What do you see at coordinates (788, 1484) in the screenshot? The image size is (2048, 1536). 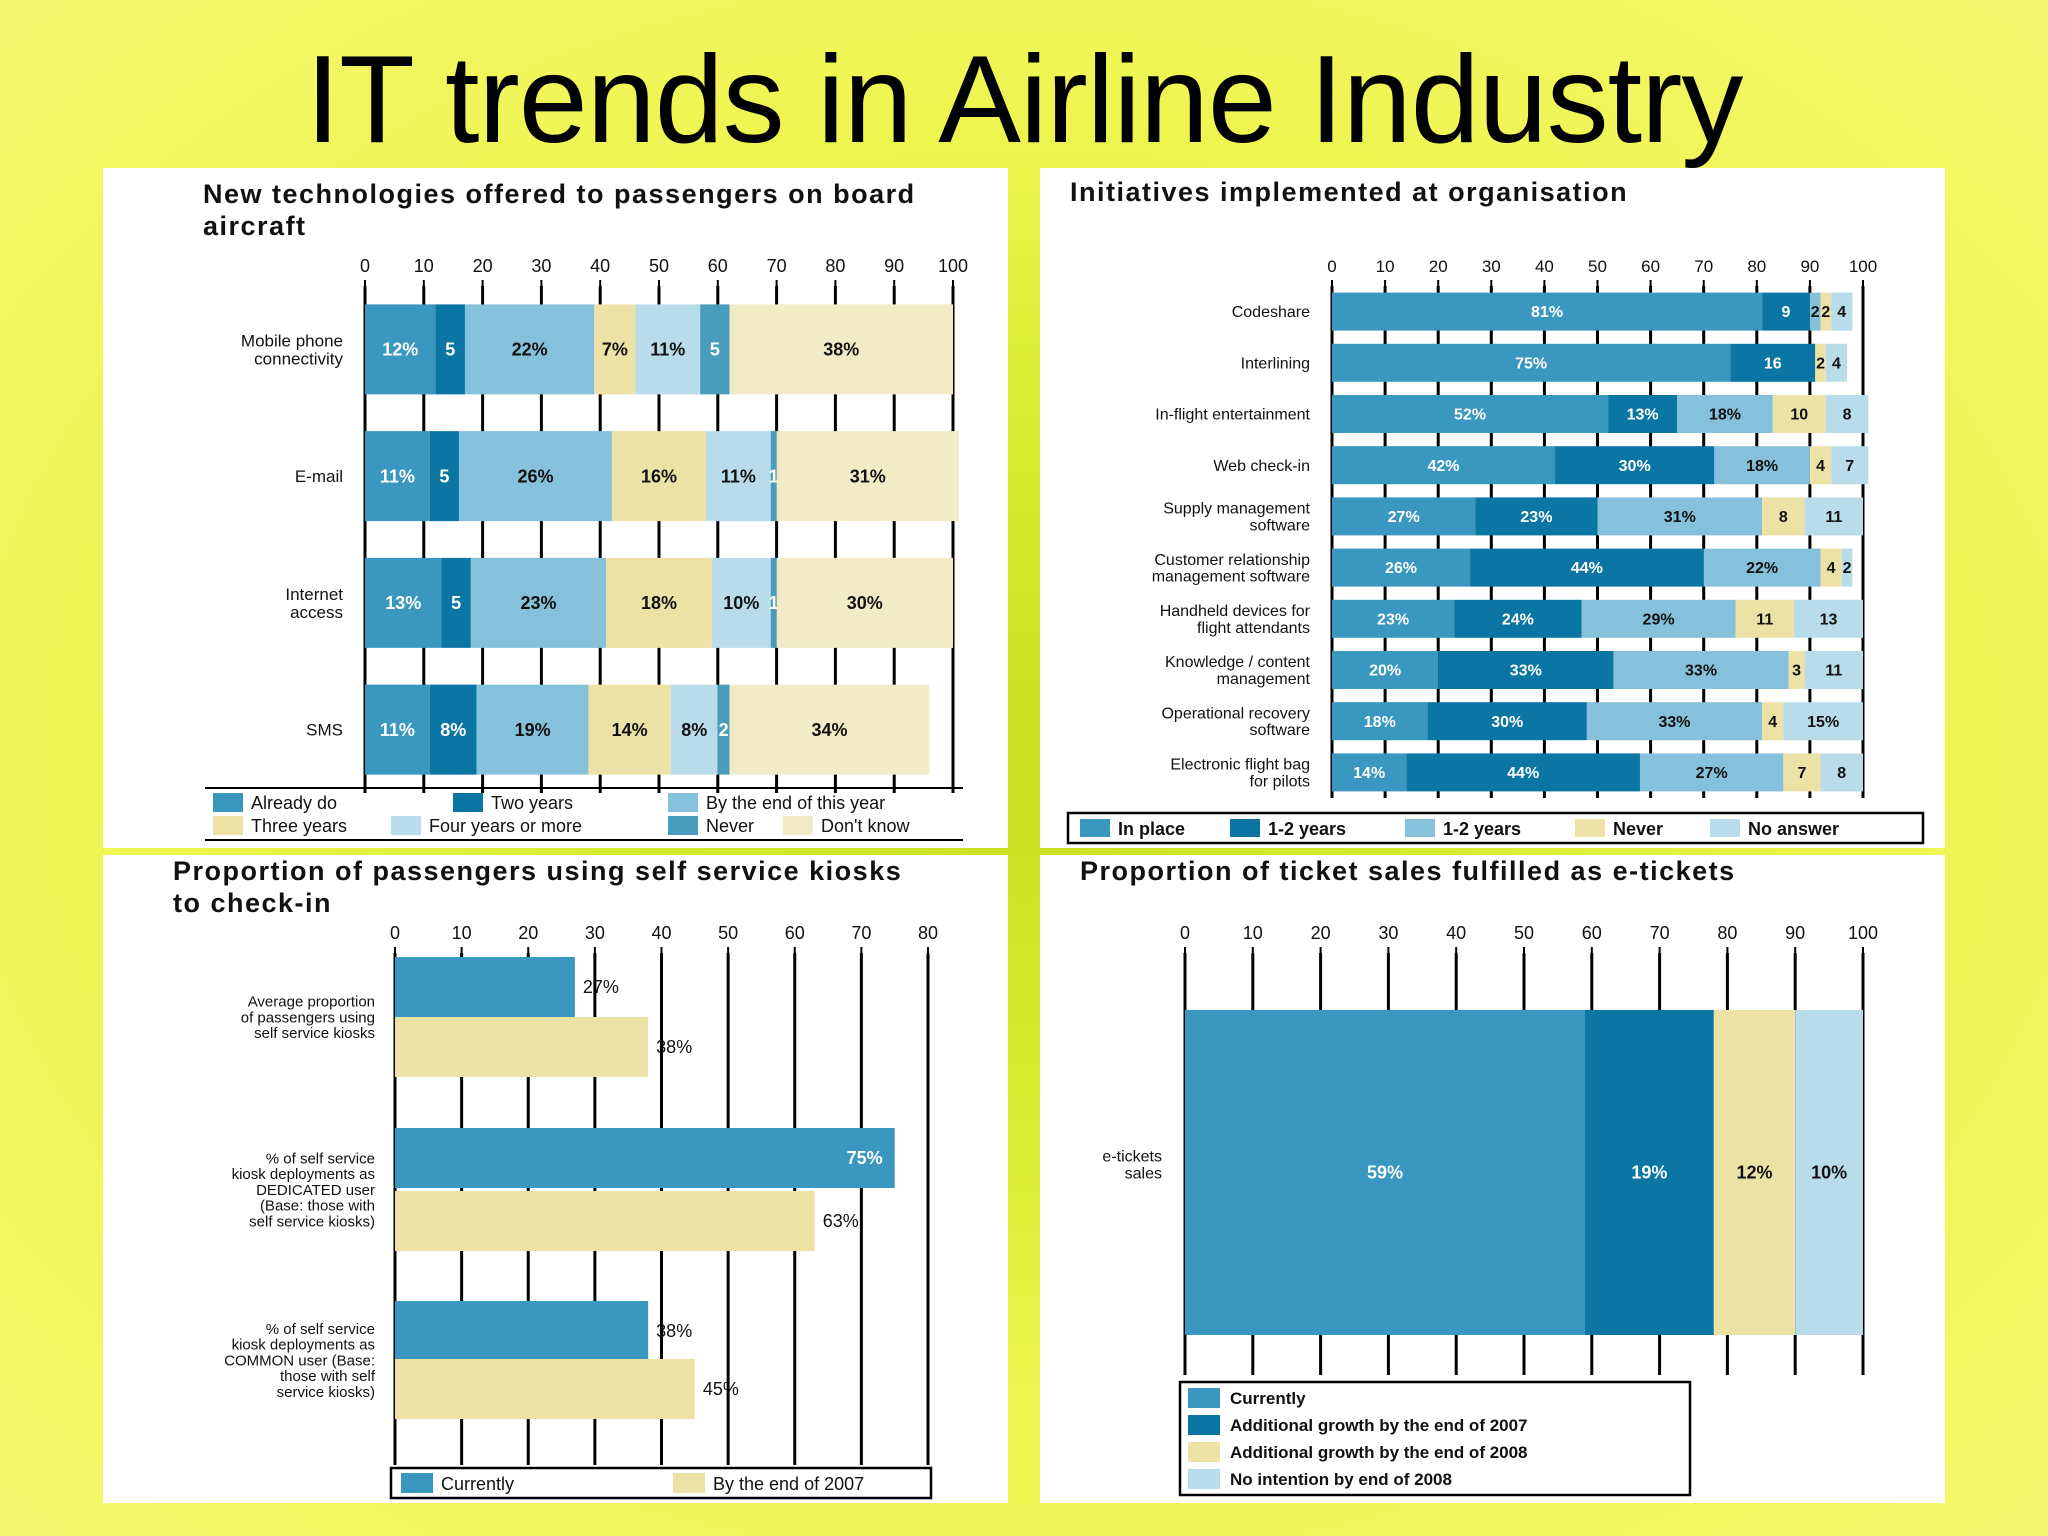 I see `legend-label: By the end of 2007` at bounding box center [788, 1484].